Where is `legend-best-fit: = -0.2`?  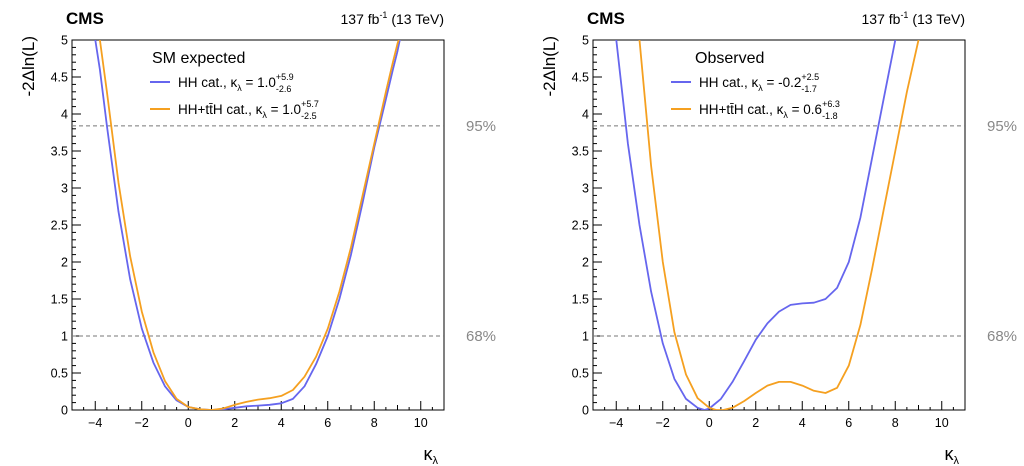 legend-best-fit: = -0.2 is located at coordinates (782, 82).